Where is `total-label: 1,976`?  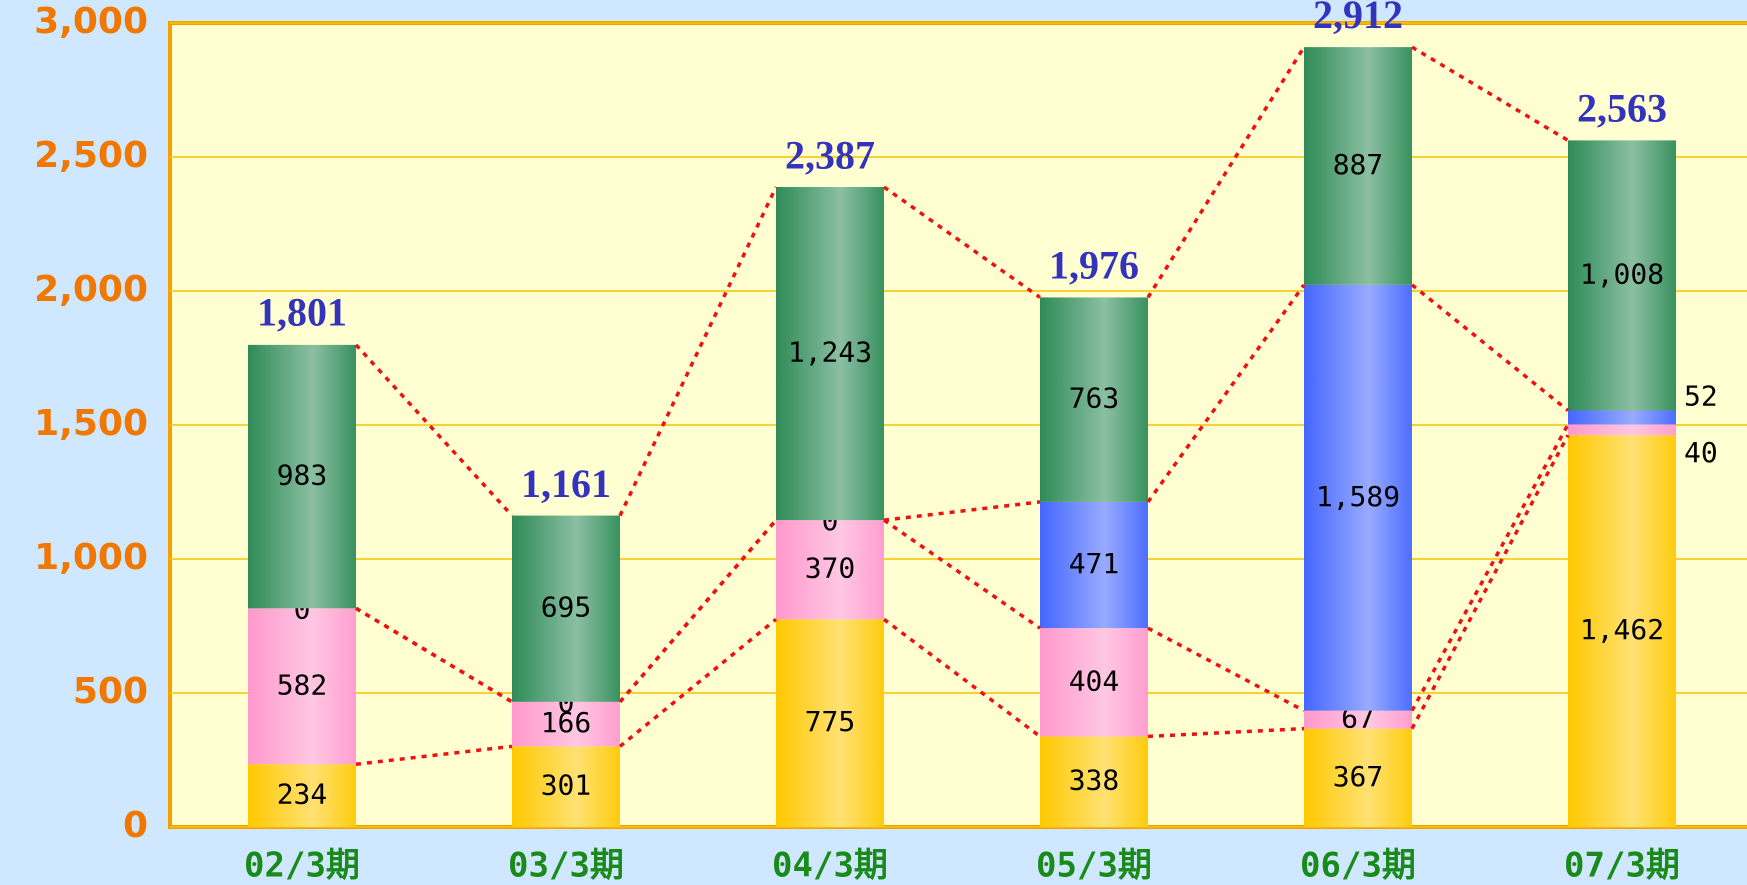
total-label: 1,976 is located at coordinates (1094, 265).